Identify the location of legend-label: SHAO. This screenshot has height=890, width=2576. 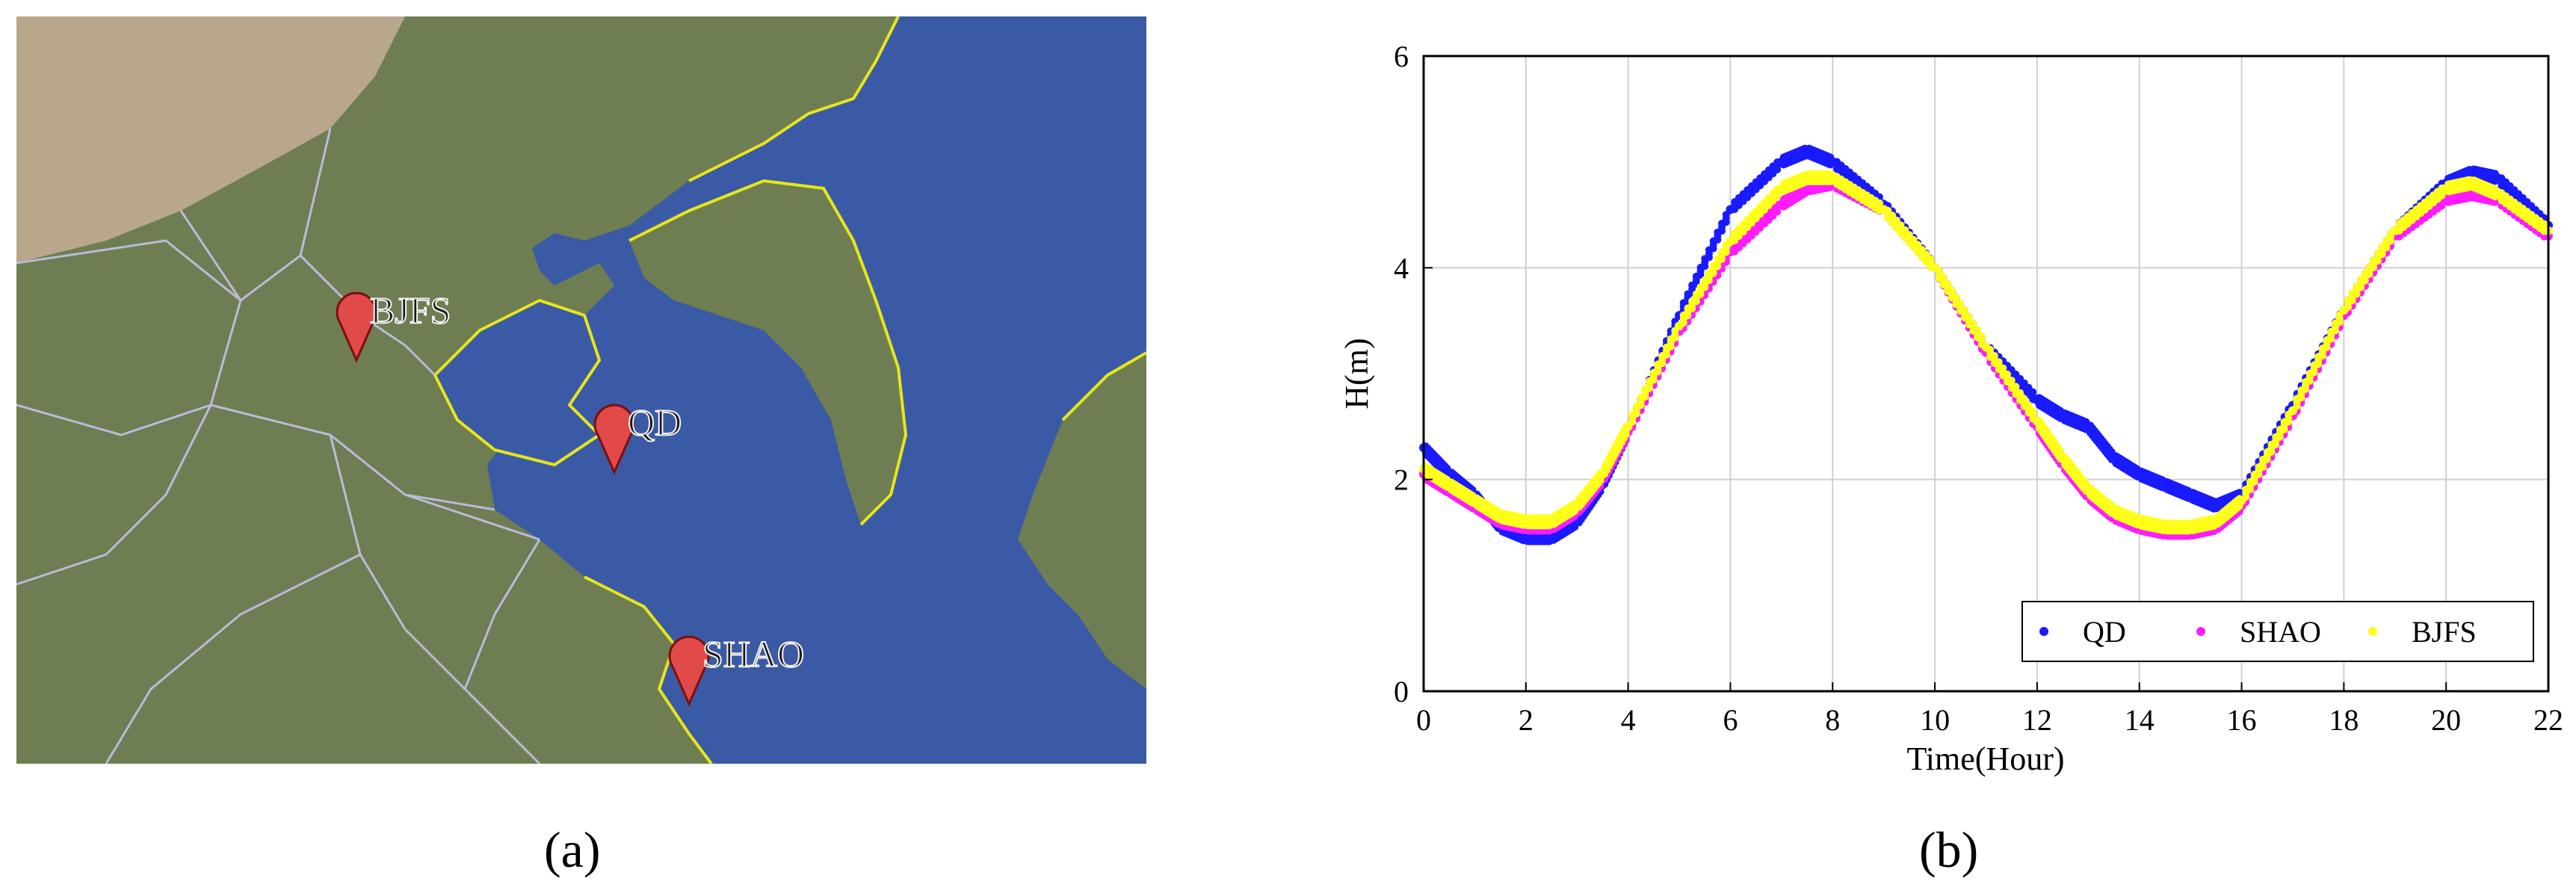
(2280, 632).